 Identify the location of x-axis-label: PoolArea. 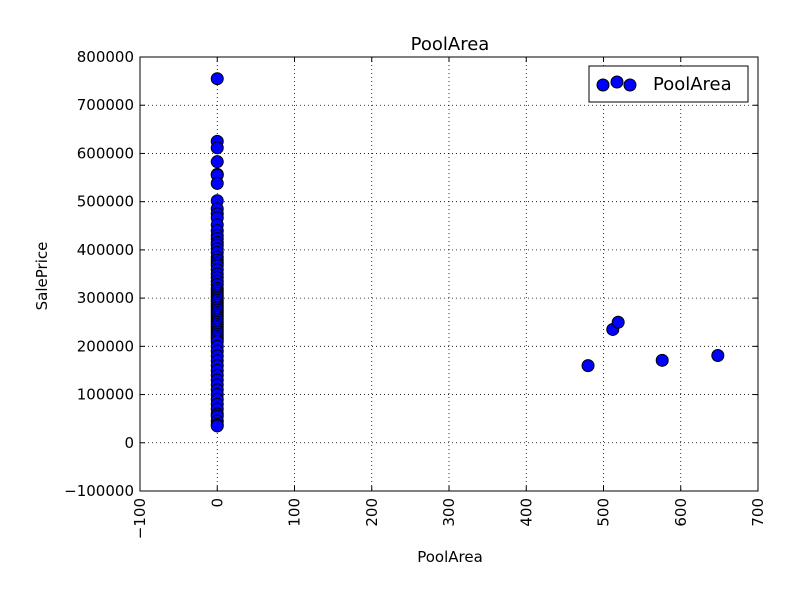
(450, 557).